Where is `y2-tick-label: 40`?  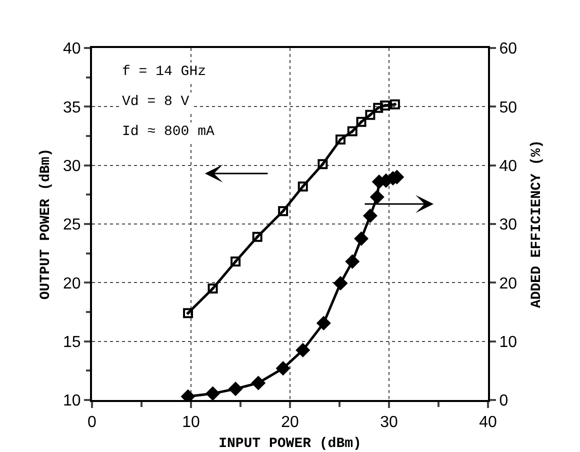
y2-tick-label: 40 is located at coordinates (508, 166).